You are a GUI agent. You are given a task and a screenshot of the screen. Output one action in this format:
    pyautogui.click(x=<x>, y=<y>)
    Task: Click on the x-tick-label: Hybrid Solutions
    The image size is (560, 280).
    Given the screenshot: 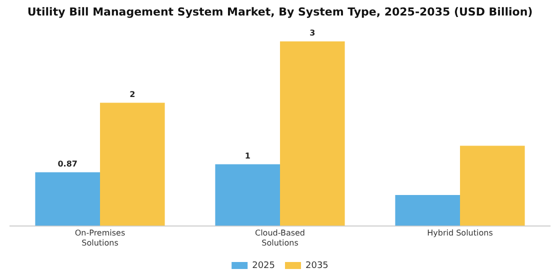 What is the action you would take?
    pyautogui.click(x=460, y=233)
    